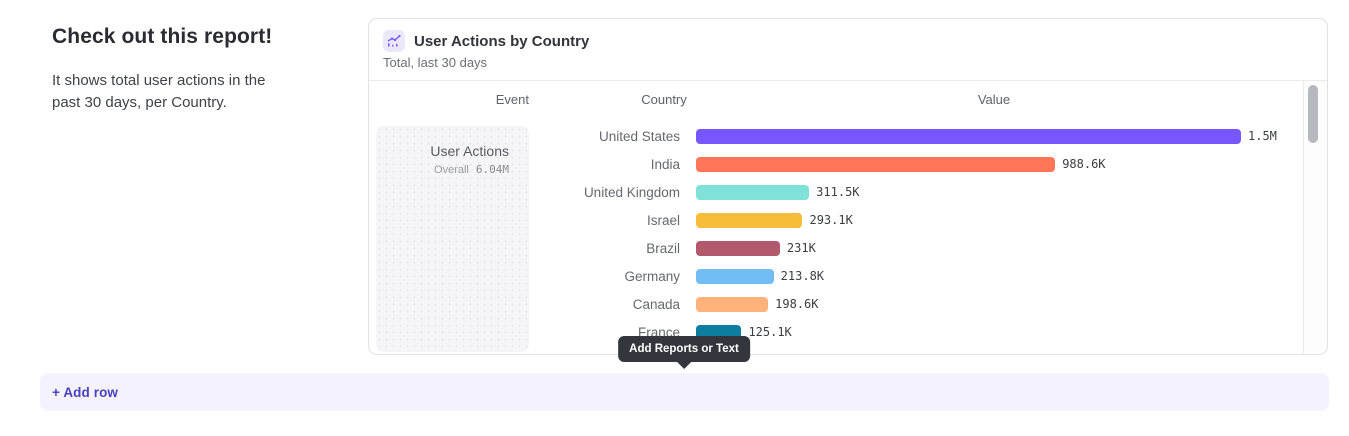  I want to click on country-label: Germany, so click(652, 276).